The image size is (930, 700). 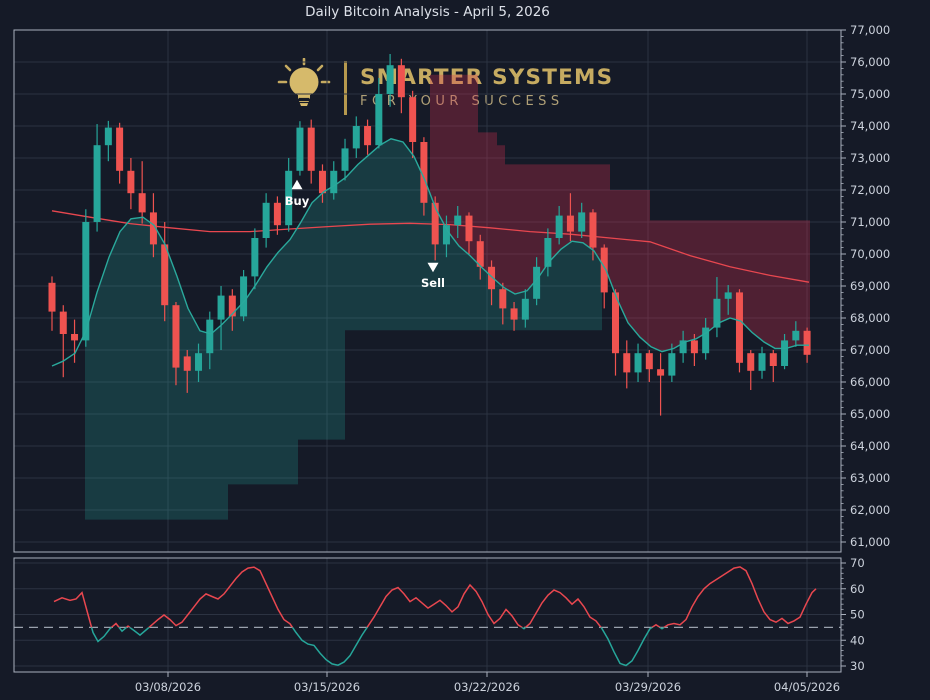 What do you see at coordinates (857, 615) in the screenshot?
I see `tick-label: 50` at bounding box center [857, 615].